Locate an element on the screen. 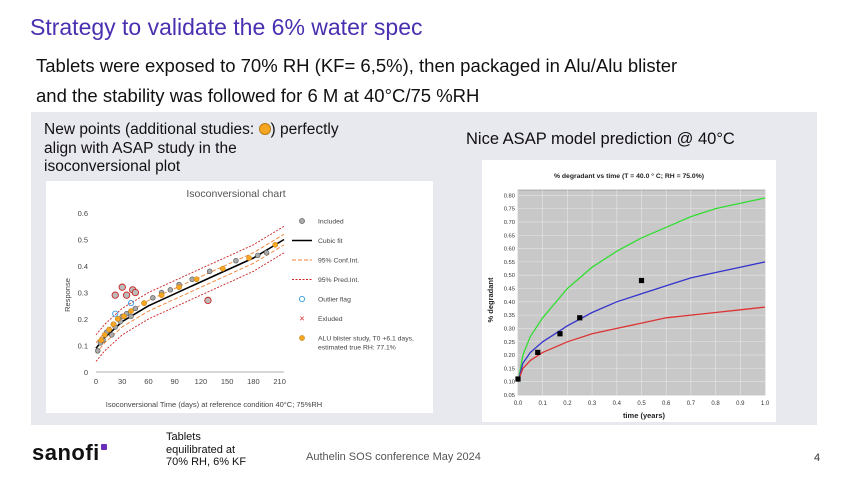 This screenshot has height=480, width=852. chart2-x-tick: 1.0 is located at coordinates (765, 404).